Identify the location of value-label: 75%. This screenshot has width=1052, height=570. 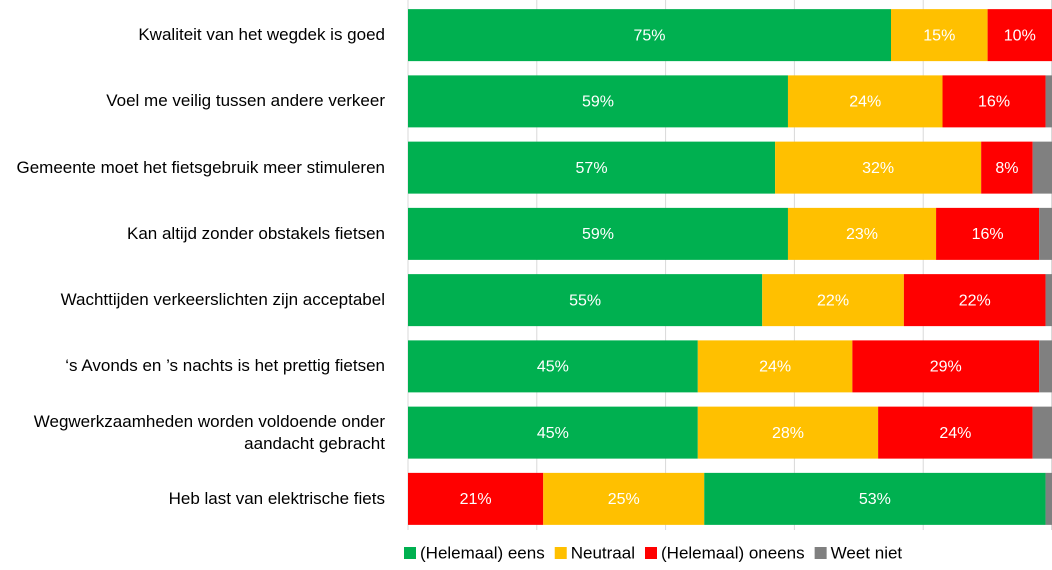
(649, 35).